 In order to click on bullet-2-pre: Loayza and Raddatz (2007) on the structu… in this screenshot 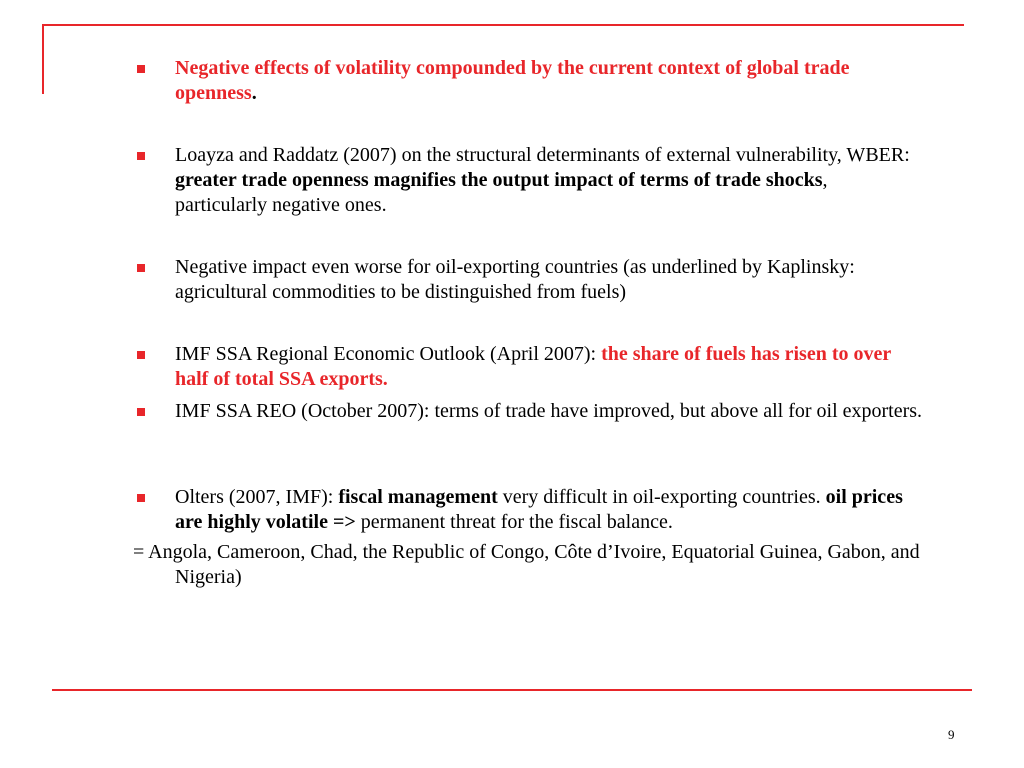, I will do `click(542, 155)`.